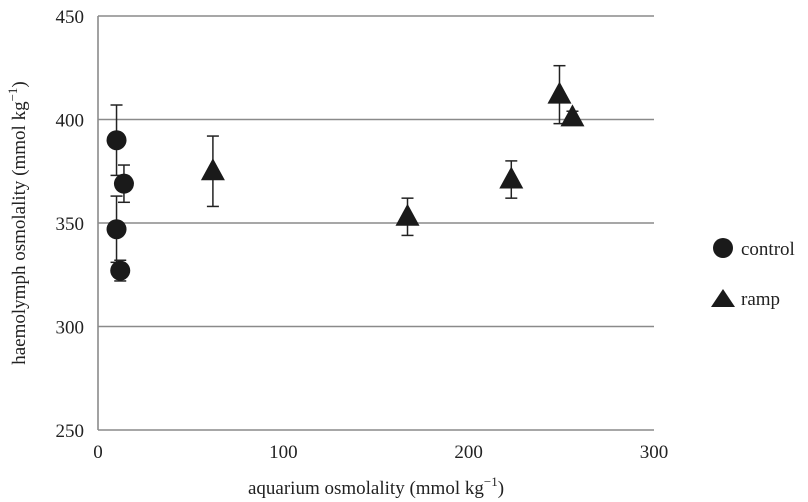 The width and height of the screenshot is (808, 502). I want to click on legend: control ramp, so click(753, 274).